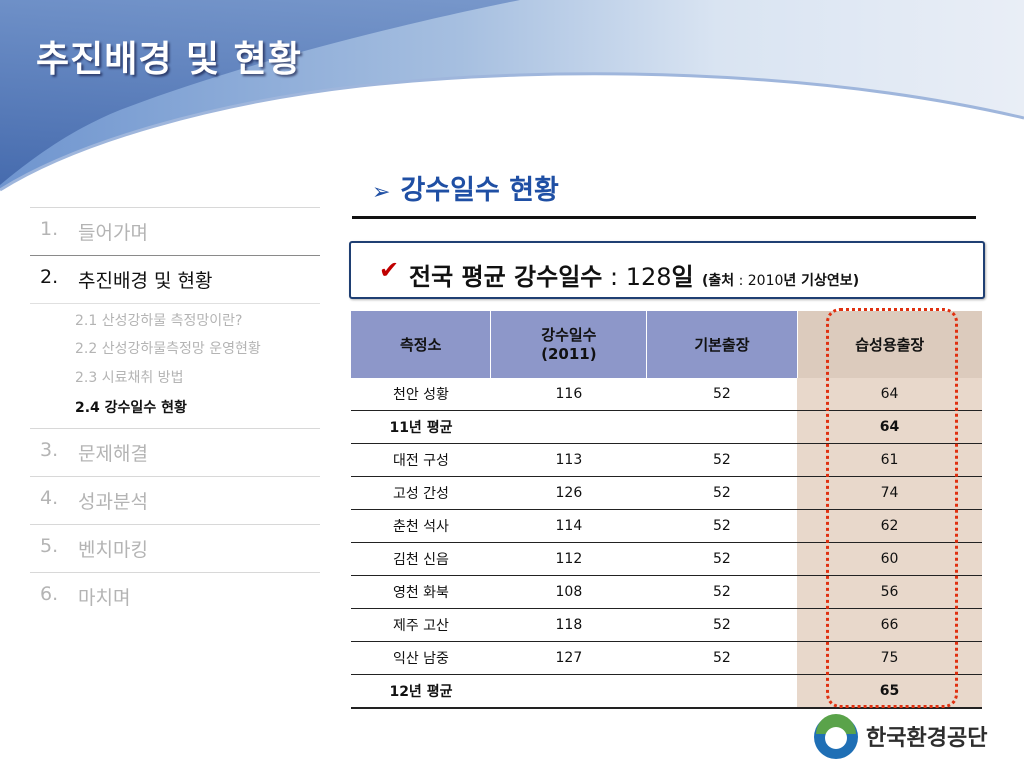  Describe the element at coordinates (664, 217) in the screenshot. I see `section-divider` at that location.